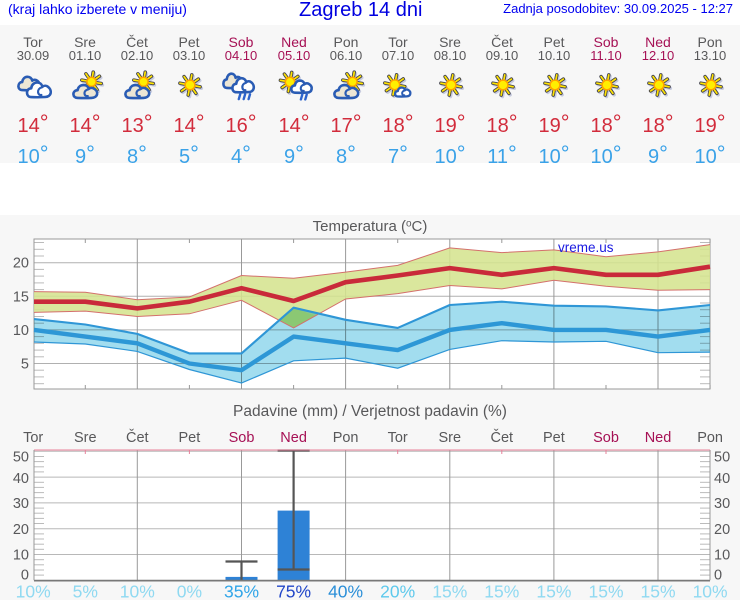 Image resolution: width=740 pixels, height=600 pixels. What do you see at coordinates (25, 365) in the screenshot?
I see `svg-text: 5` at bounding box center [25, 365].